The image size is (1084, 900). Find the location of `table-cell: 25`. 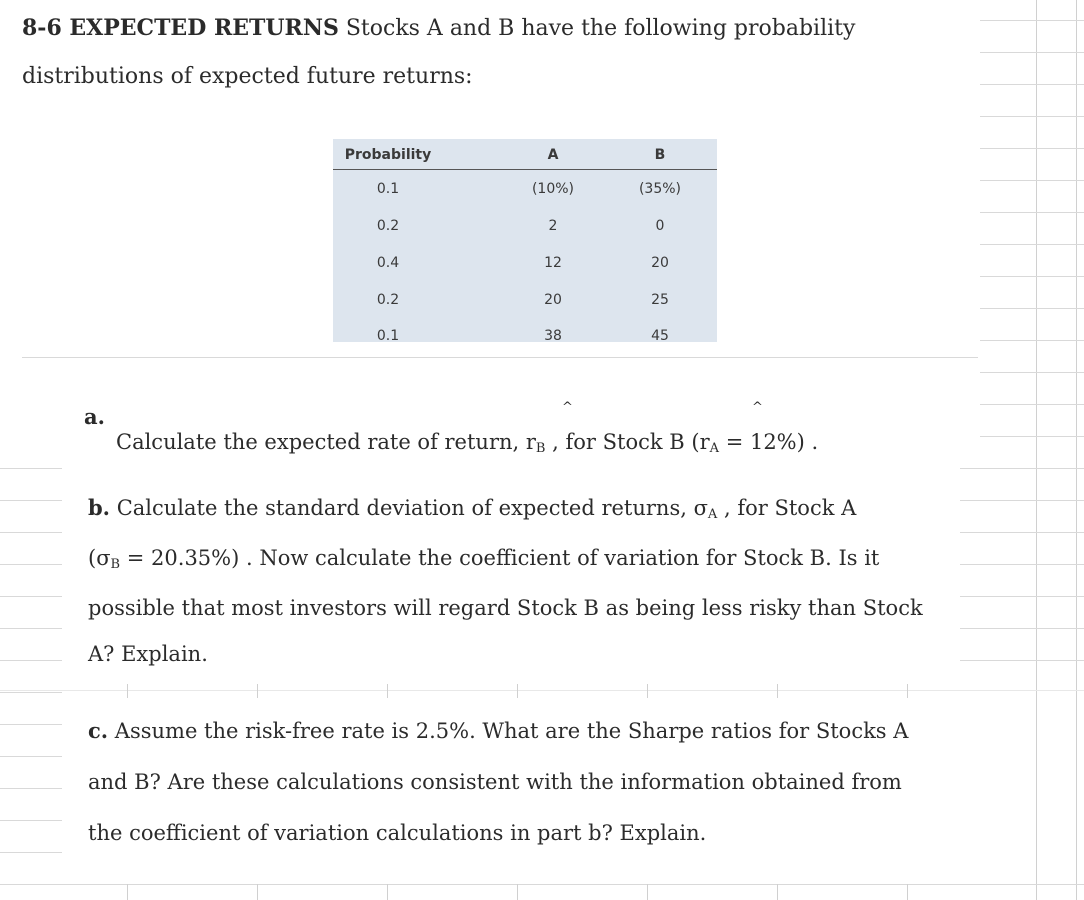

table-cell: 25 is located at coordinates (660, 300).